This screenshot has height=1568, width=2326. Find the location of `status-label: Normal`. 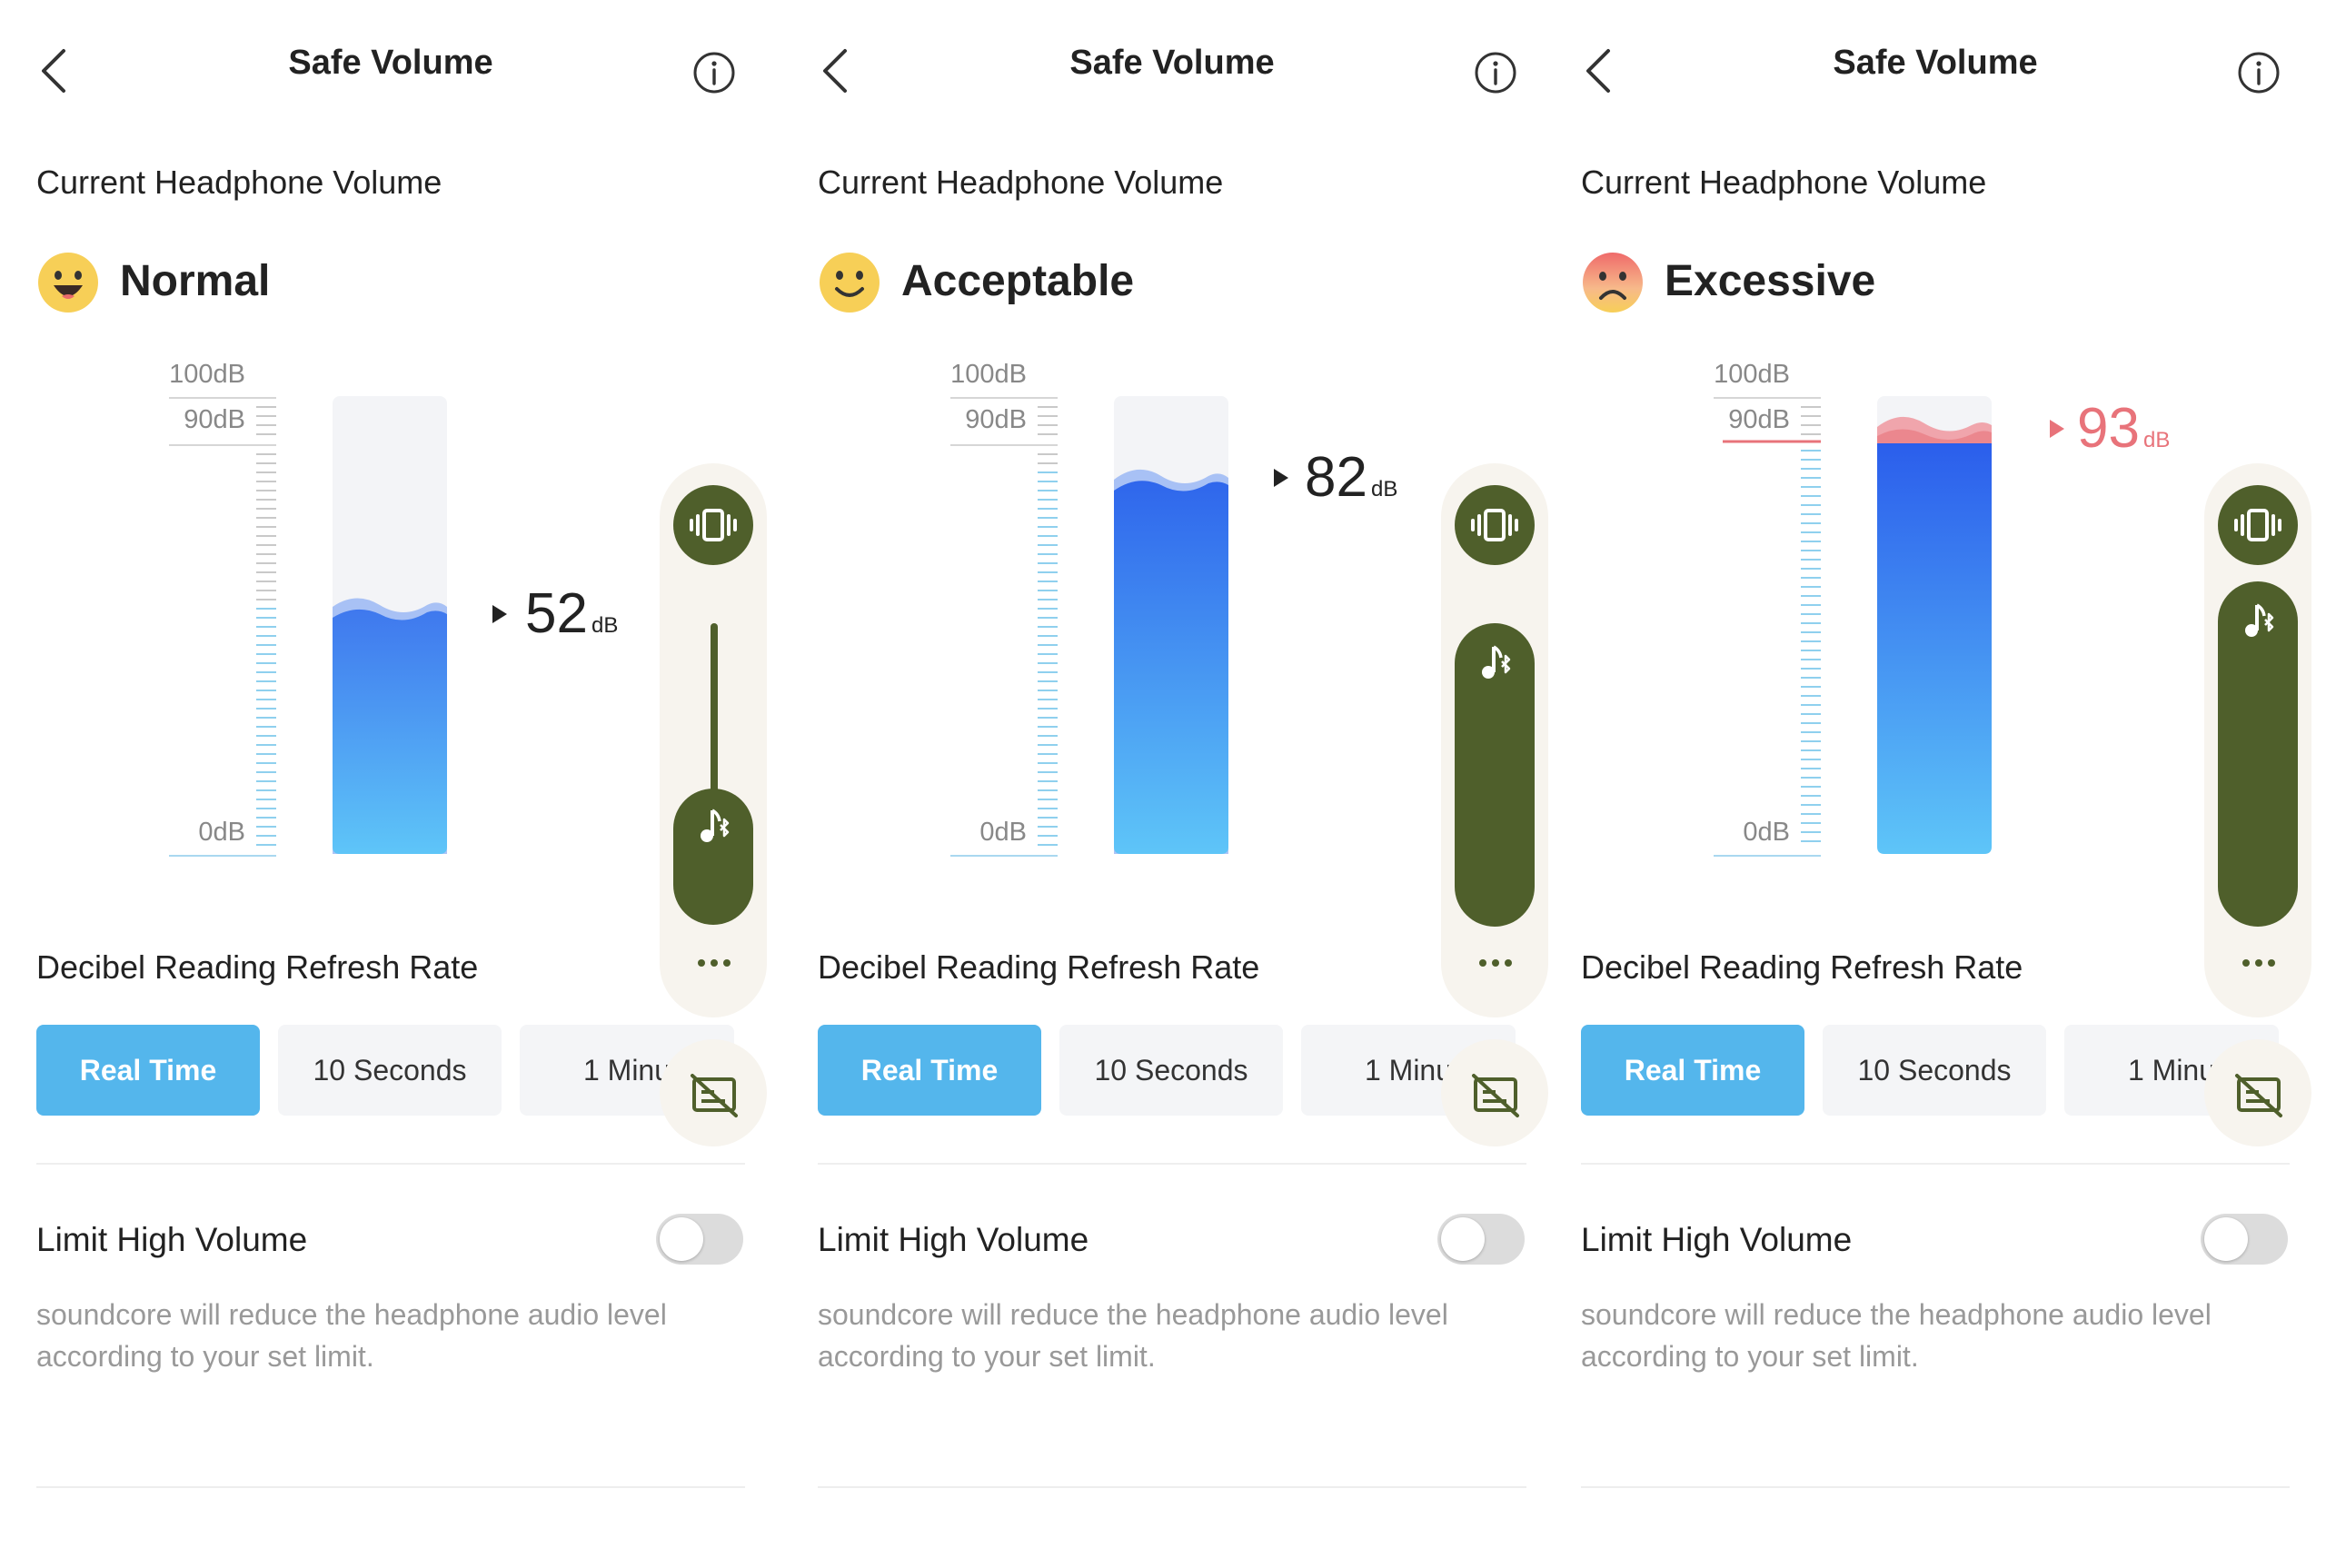

status-label: Normal is located at coordinates (195, 281).